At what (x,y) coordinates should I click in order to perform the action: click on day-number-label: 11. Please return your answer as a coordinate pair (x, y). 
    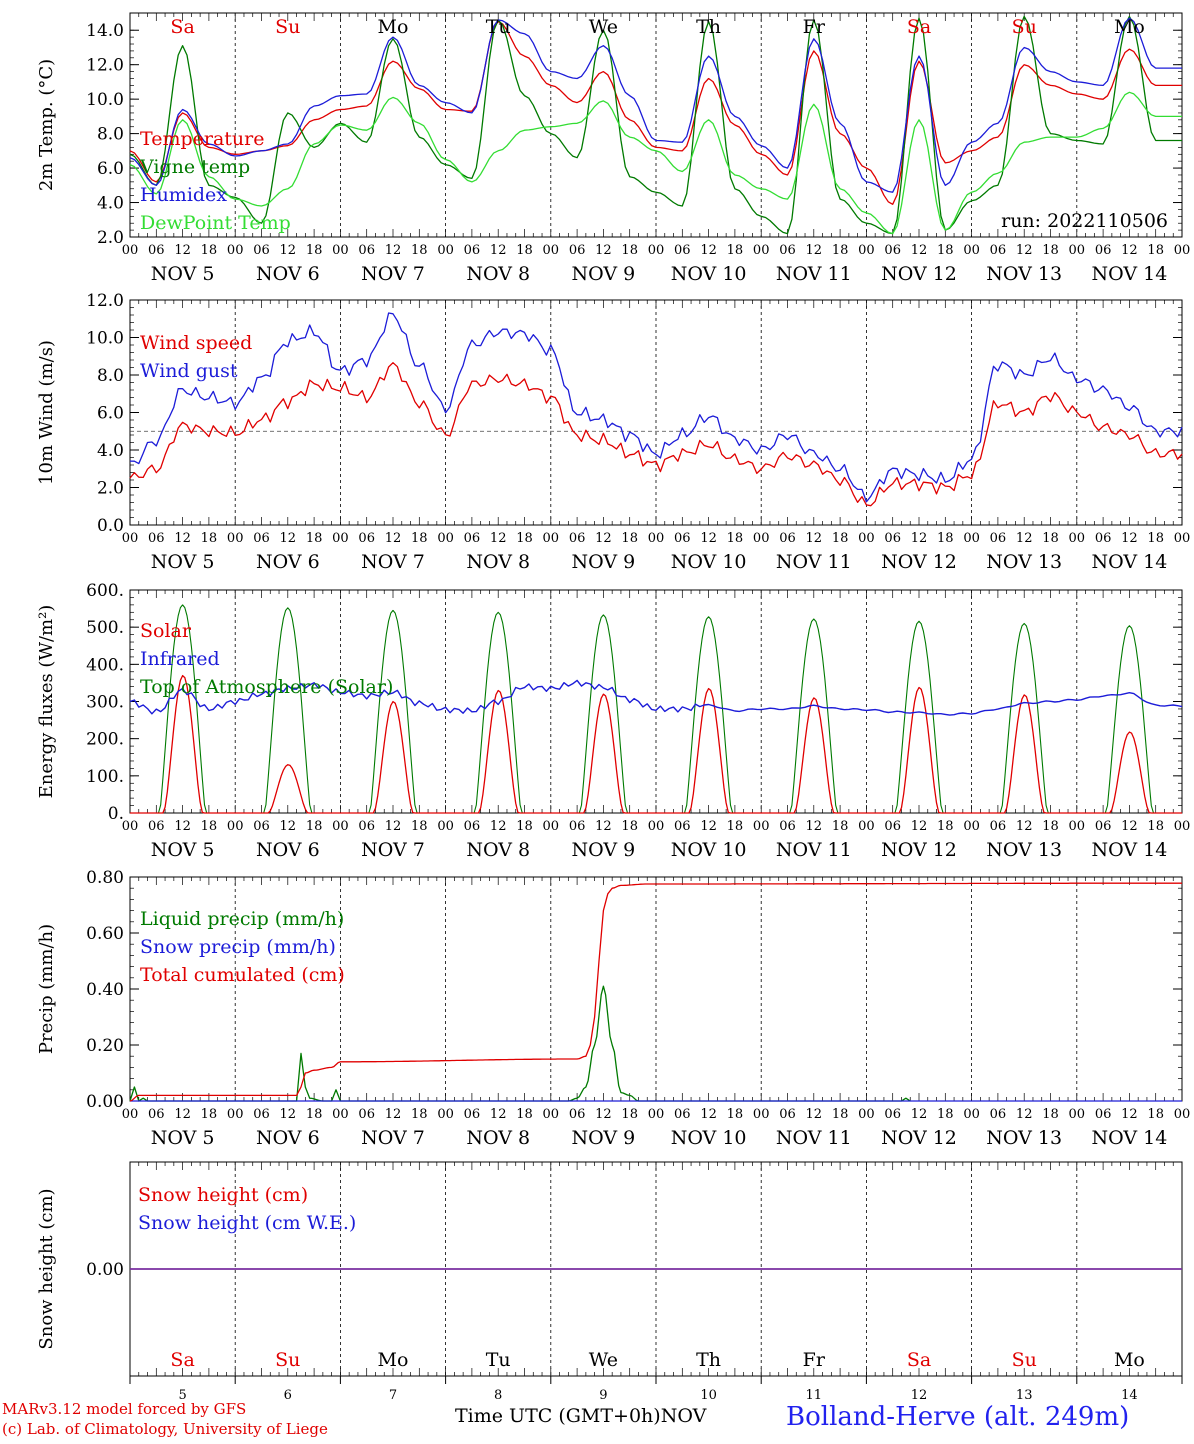
    Looking at the image, I should click on (814, 1395).